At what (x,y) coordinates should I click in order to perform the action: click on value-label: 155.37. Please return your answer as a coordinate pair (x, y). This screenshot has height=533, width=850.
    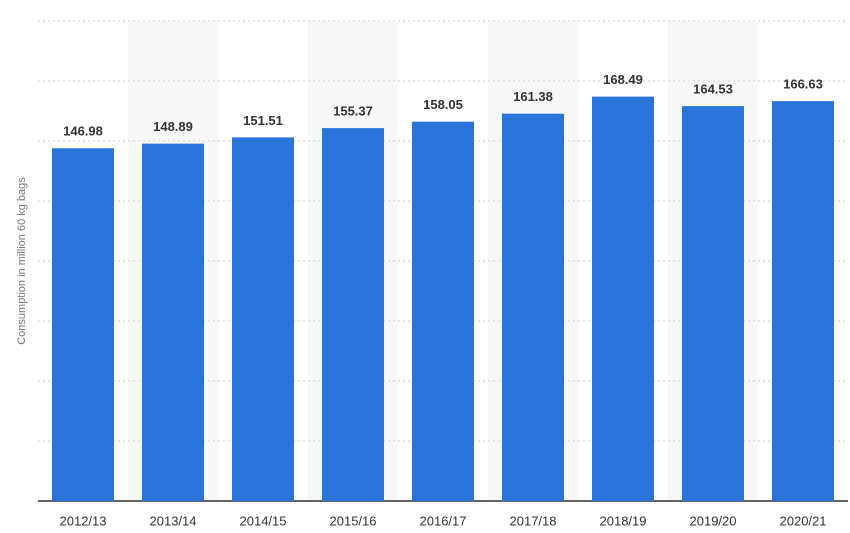
    Looking at the image, I should click on (353, 111).